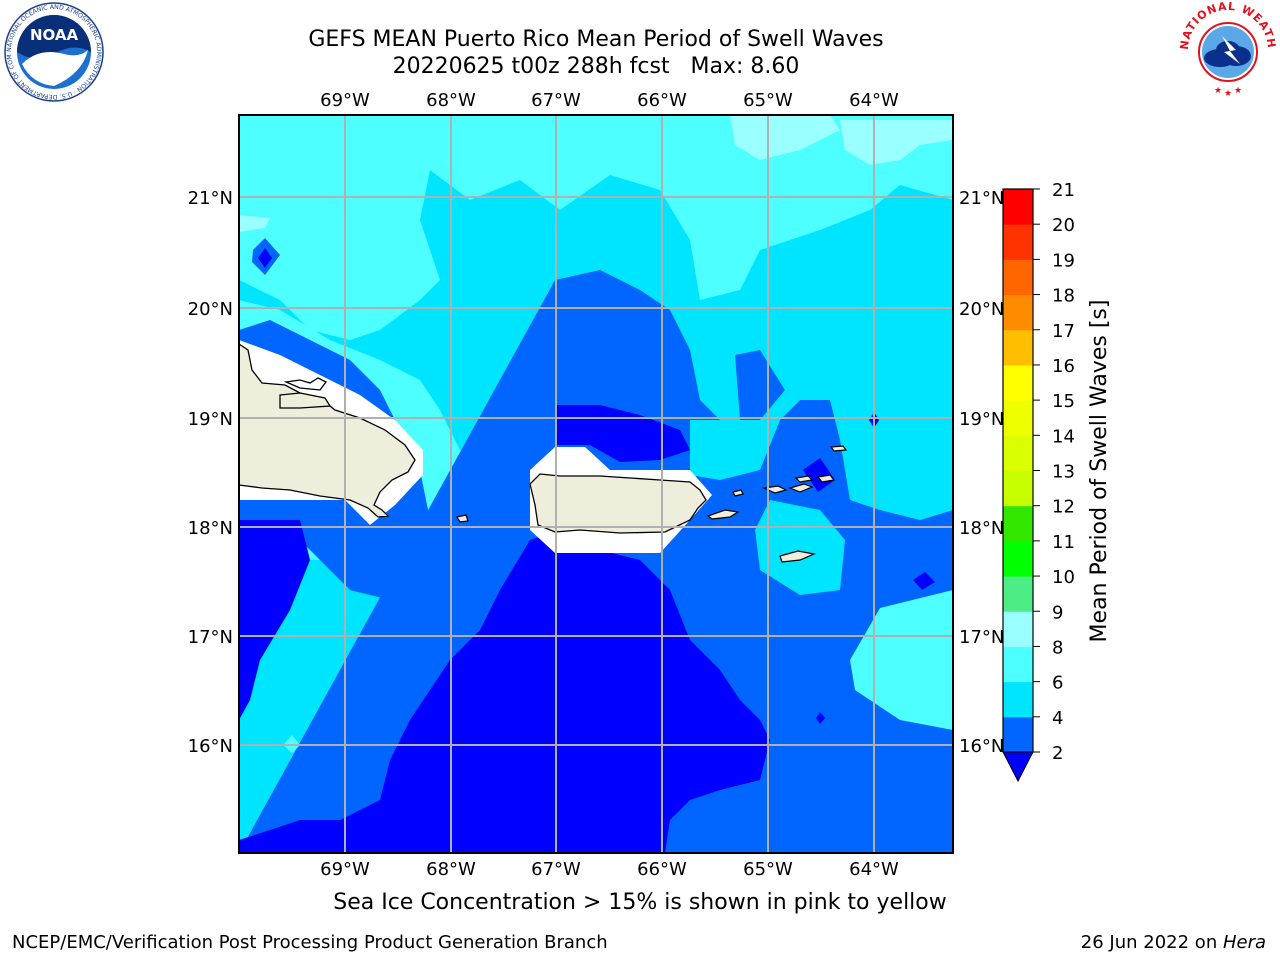 The image size is (1280, 960). Describe the element at coordinates (1057, 647) in the screenshot. I see `colorbar-tick-label: 8` at that location.